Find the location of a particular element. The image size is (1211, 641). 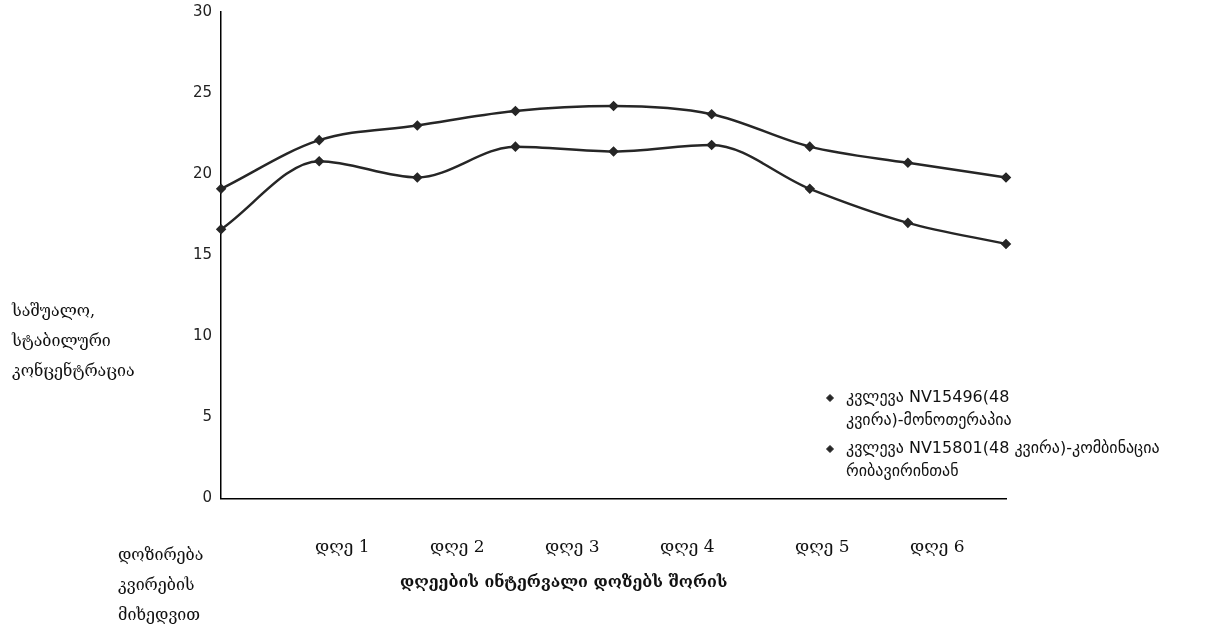

y-tick-label: 15 is located at coordinates (202, 254).